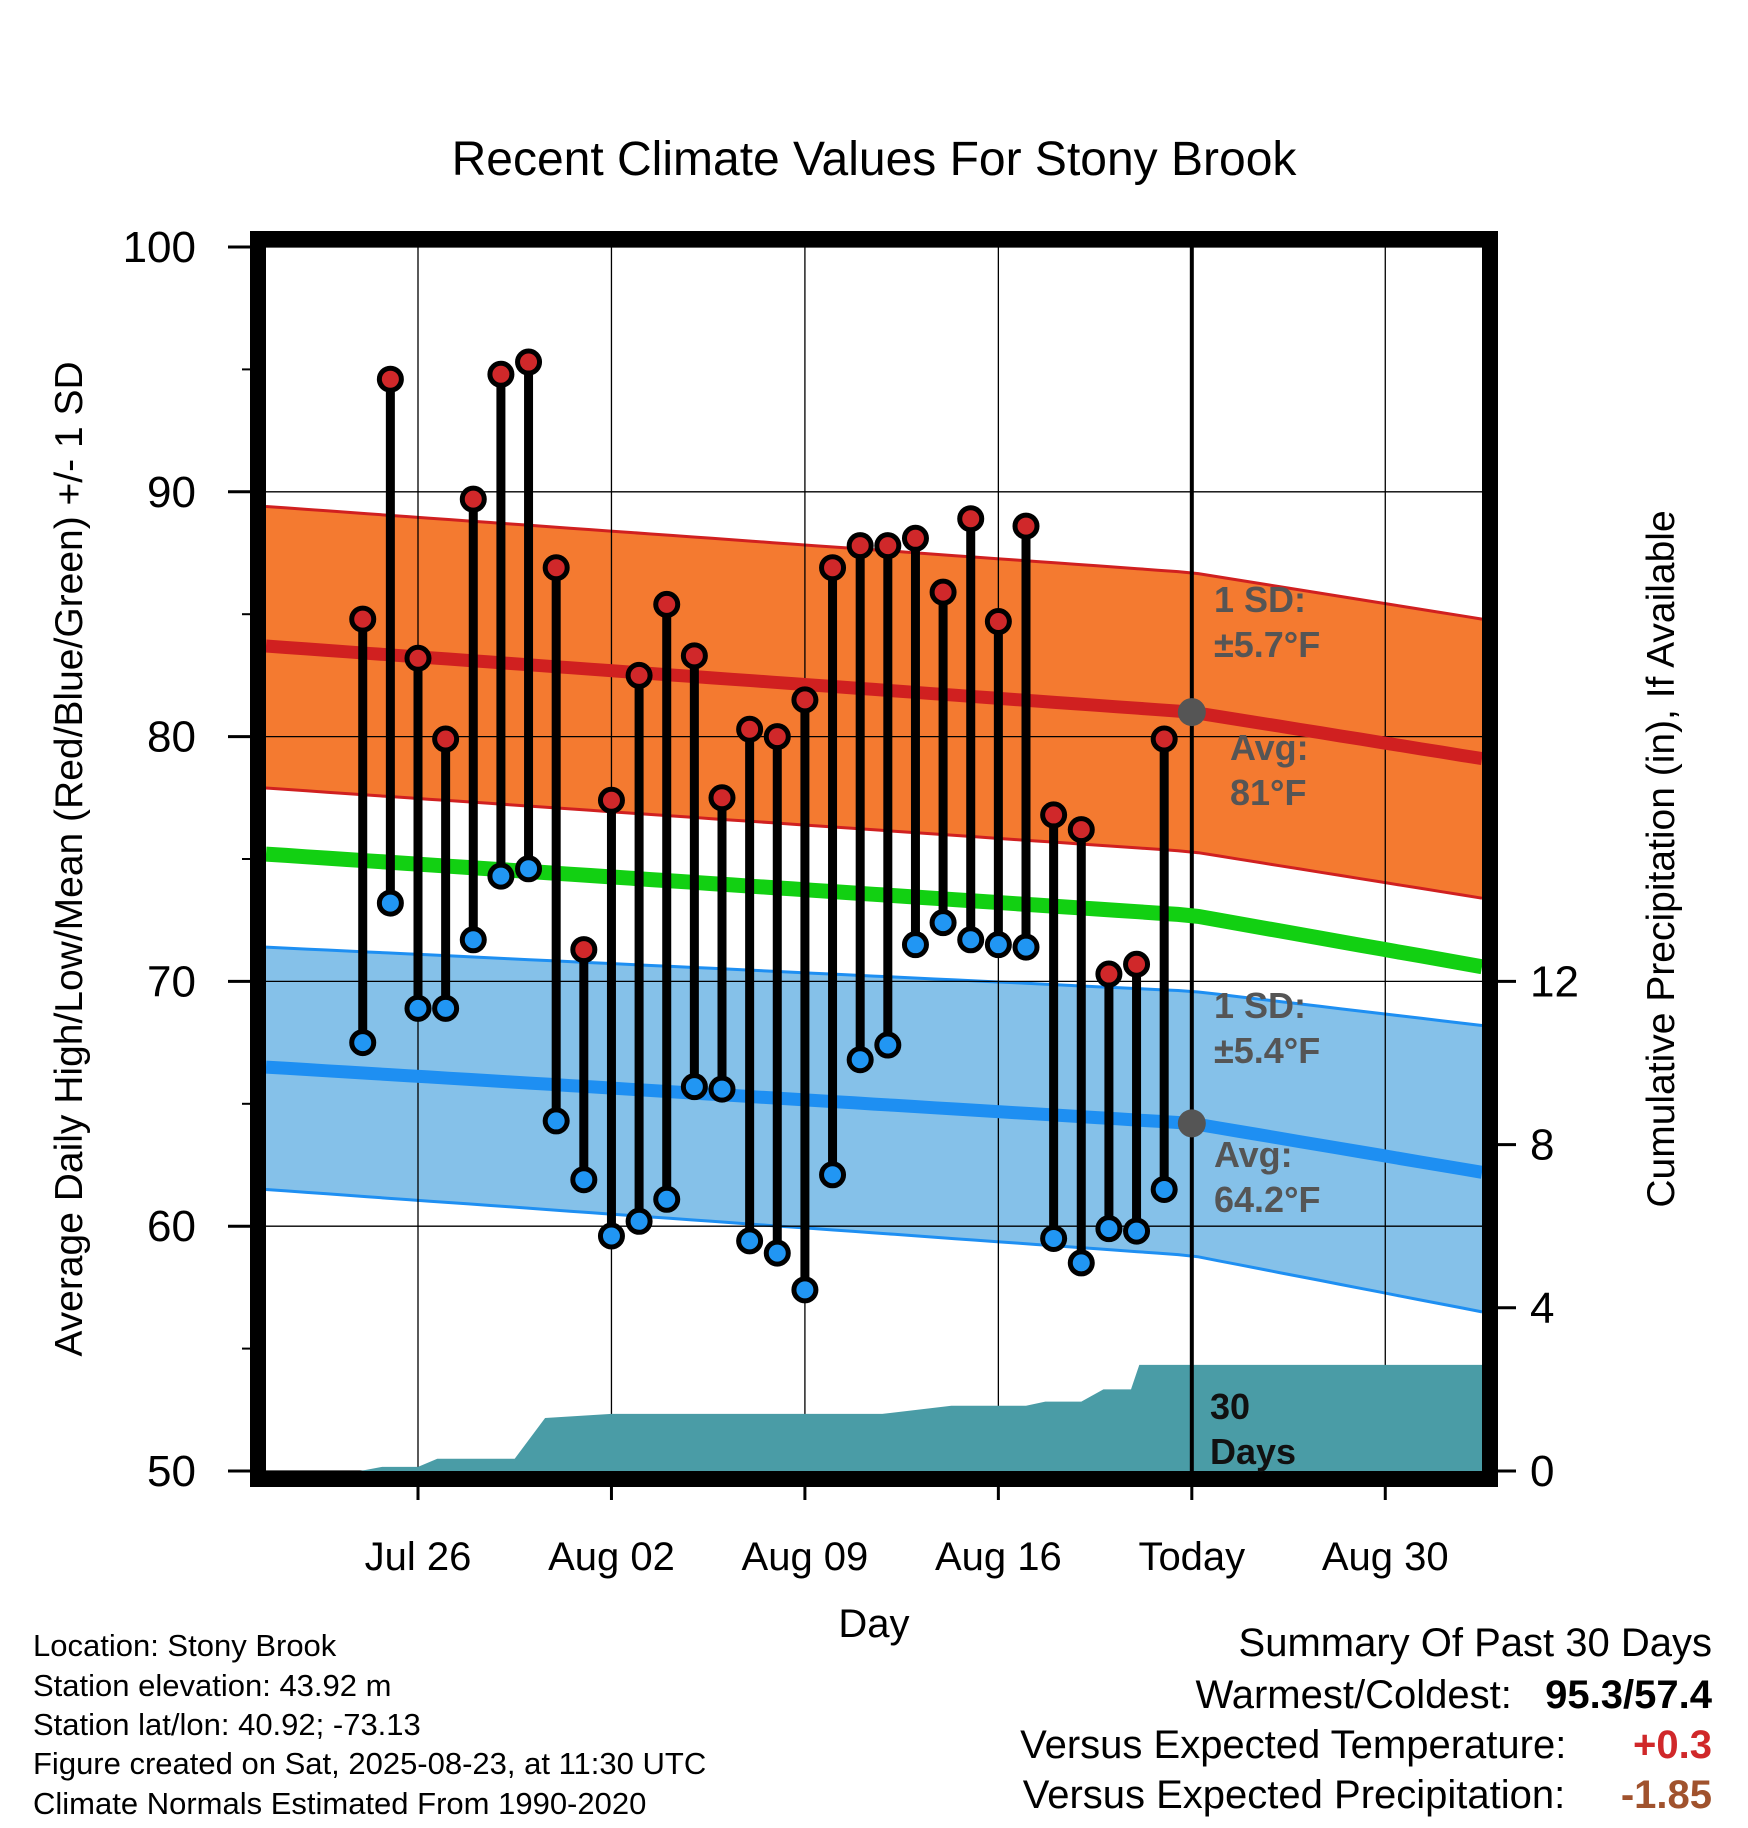  What do you see at coordinates (874, 843) in the screenshot?
I see `high-sd-band-lower-edge` at bounding box center [874, 843].